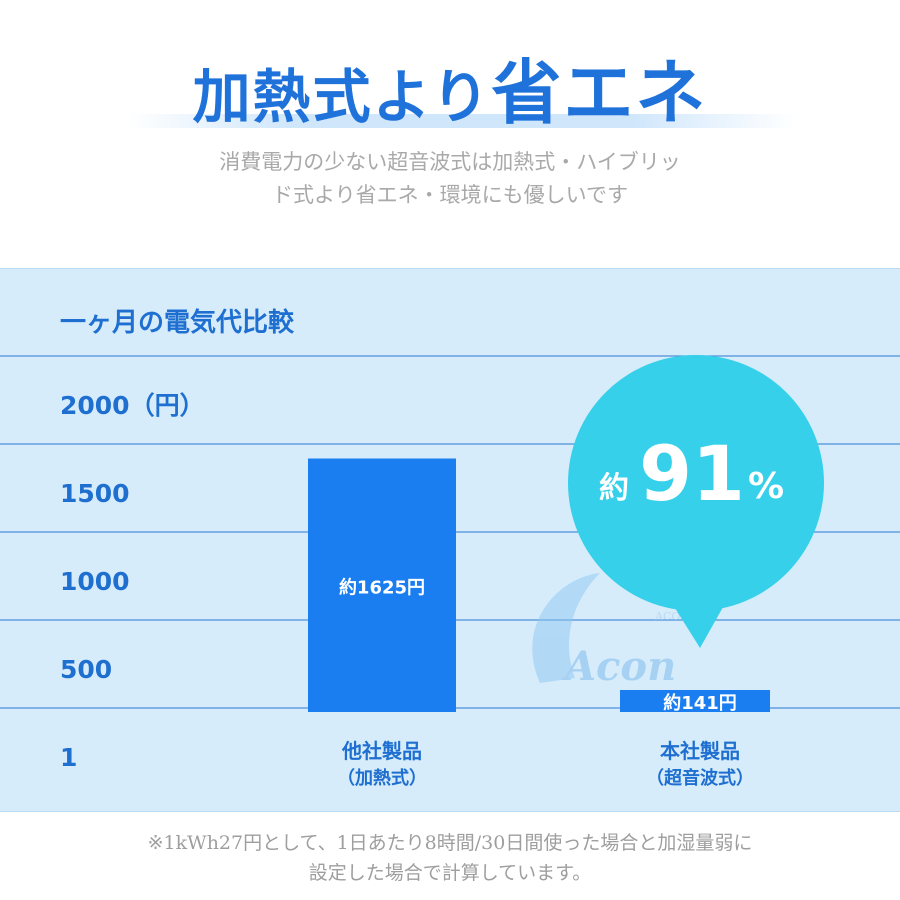  I want to click on bar-data-label: 約1625円, so click(382, 587).